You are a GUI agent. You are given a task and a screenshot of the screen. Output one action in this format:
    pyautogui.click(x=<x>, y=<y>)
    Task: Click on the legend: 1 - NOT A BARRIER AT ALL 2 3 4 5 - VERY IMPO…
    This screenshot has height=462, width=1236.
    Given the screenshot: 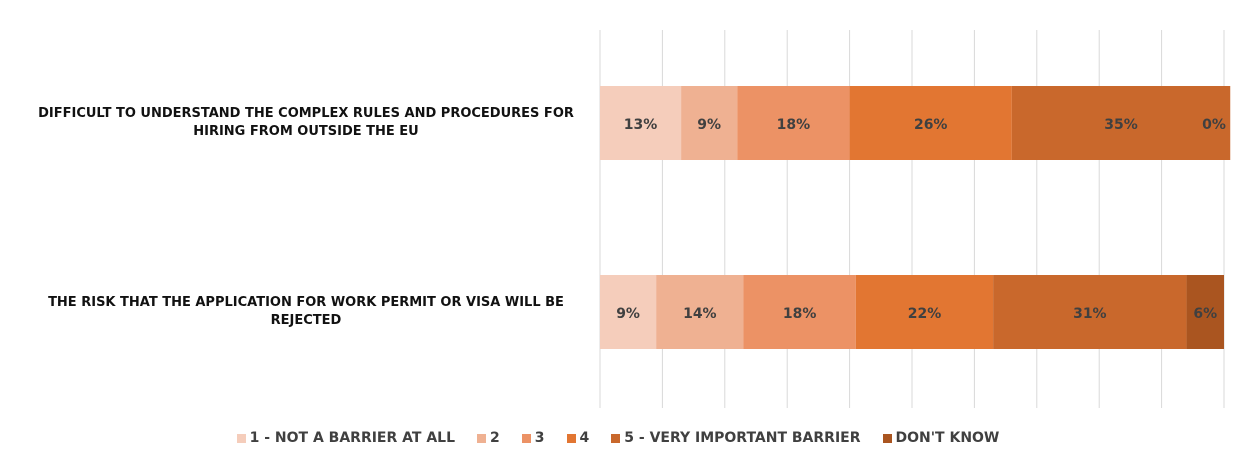 What is the action you would take?
    pyautogui.click(x=618, y=438)
    